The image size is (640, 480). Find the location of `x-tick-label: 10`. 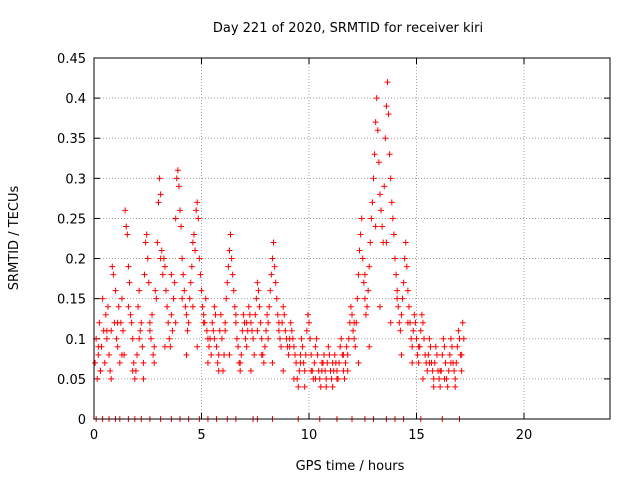

x-tick-label: 10 is located at coordinates (309, 435).